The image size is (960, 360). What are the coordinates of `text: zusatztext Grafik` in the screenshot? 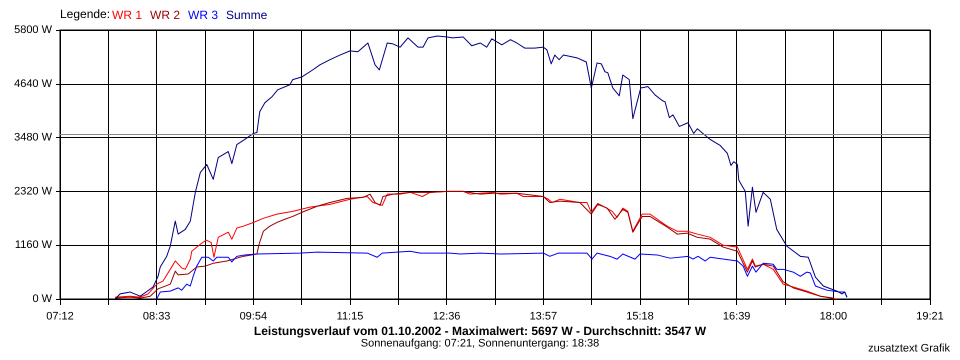 It's located at (909, 348).